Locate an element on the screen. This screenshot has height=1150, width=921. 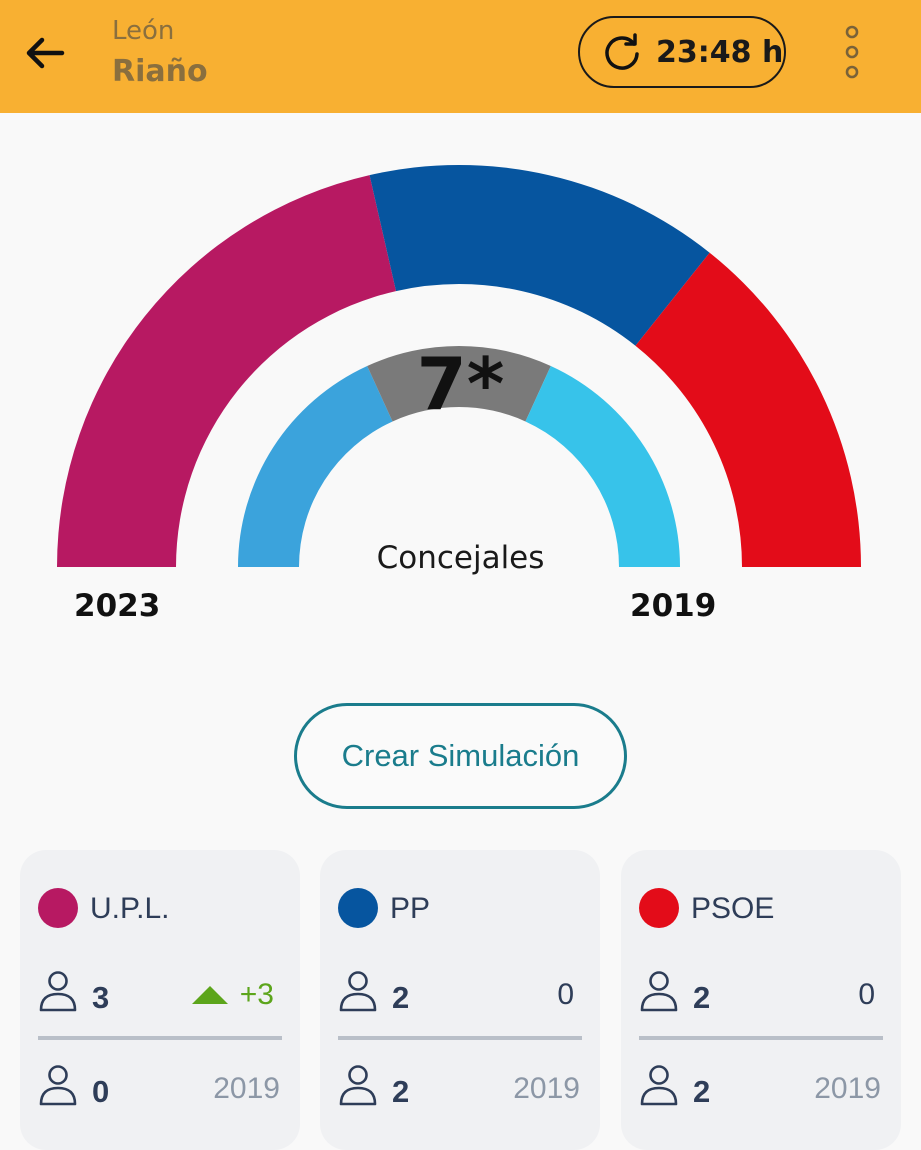
arrow-left-icon is located at coordinates (45, 53).